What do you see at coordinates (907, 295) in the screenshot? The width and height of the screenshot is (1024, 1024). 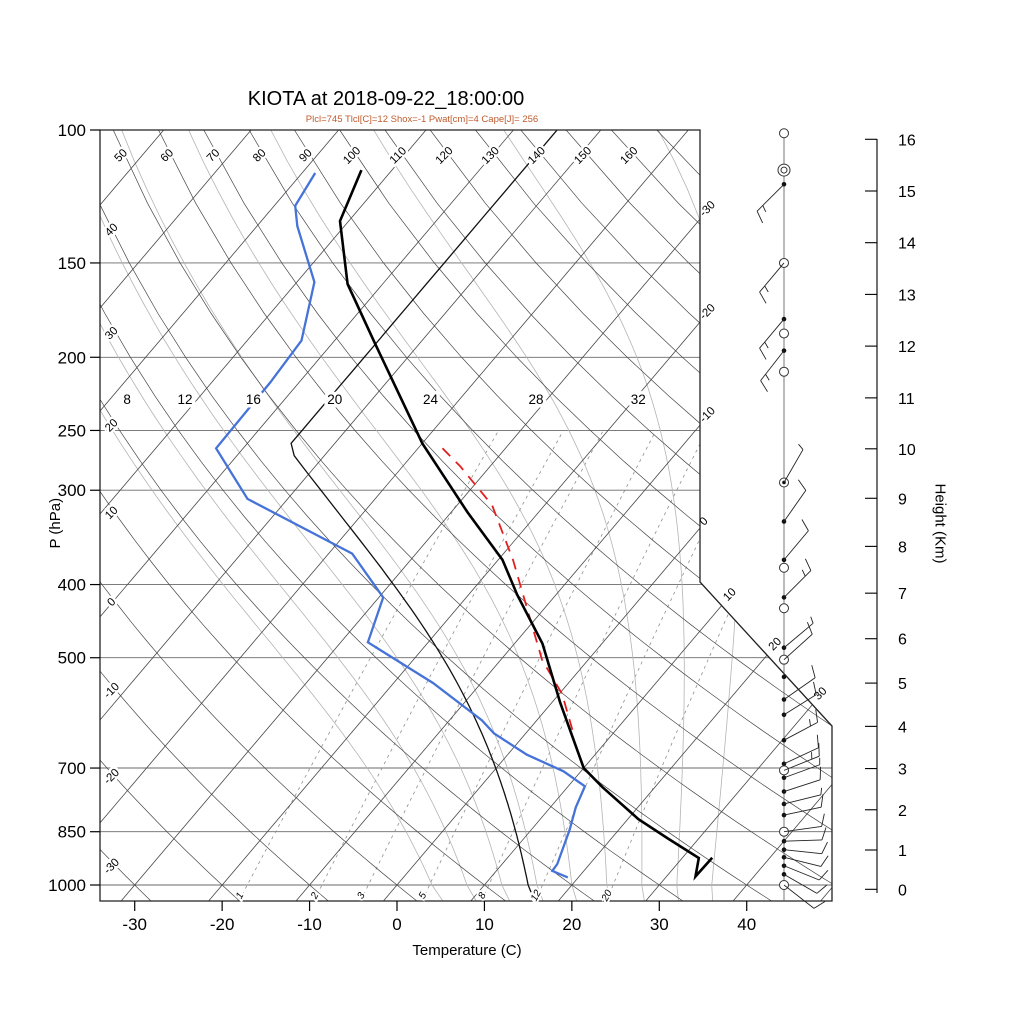 I see `height-tick-label: 13` at bounding box center [907, 295].